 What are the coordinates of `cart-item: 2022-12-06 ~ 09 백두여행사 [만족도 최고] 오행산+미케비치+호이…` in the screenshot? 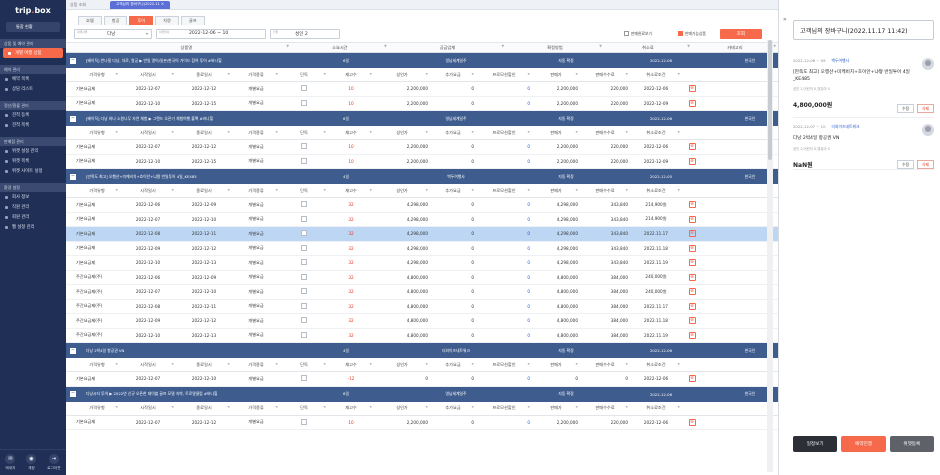 It's located at (863, 88).